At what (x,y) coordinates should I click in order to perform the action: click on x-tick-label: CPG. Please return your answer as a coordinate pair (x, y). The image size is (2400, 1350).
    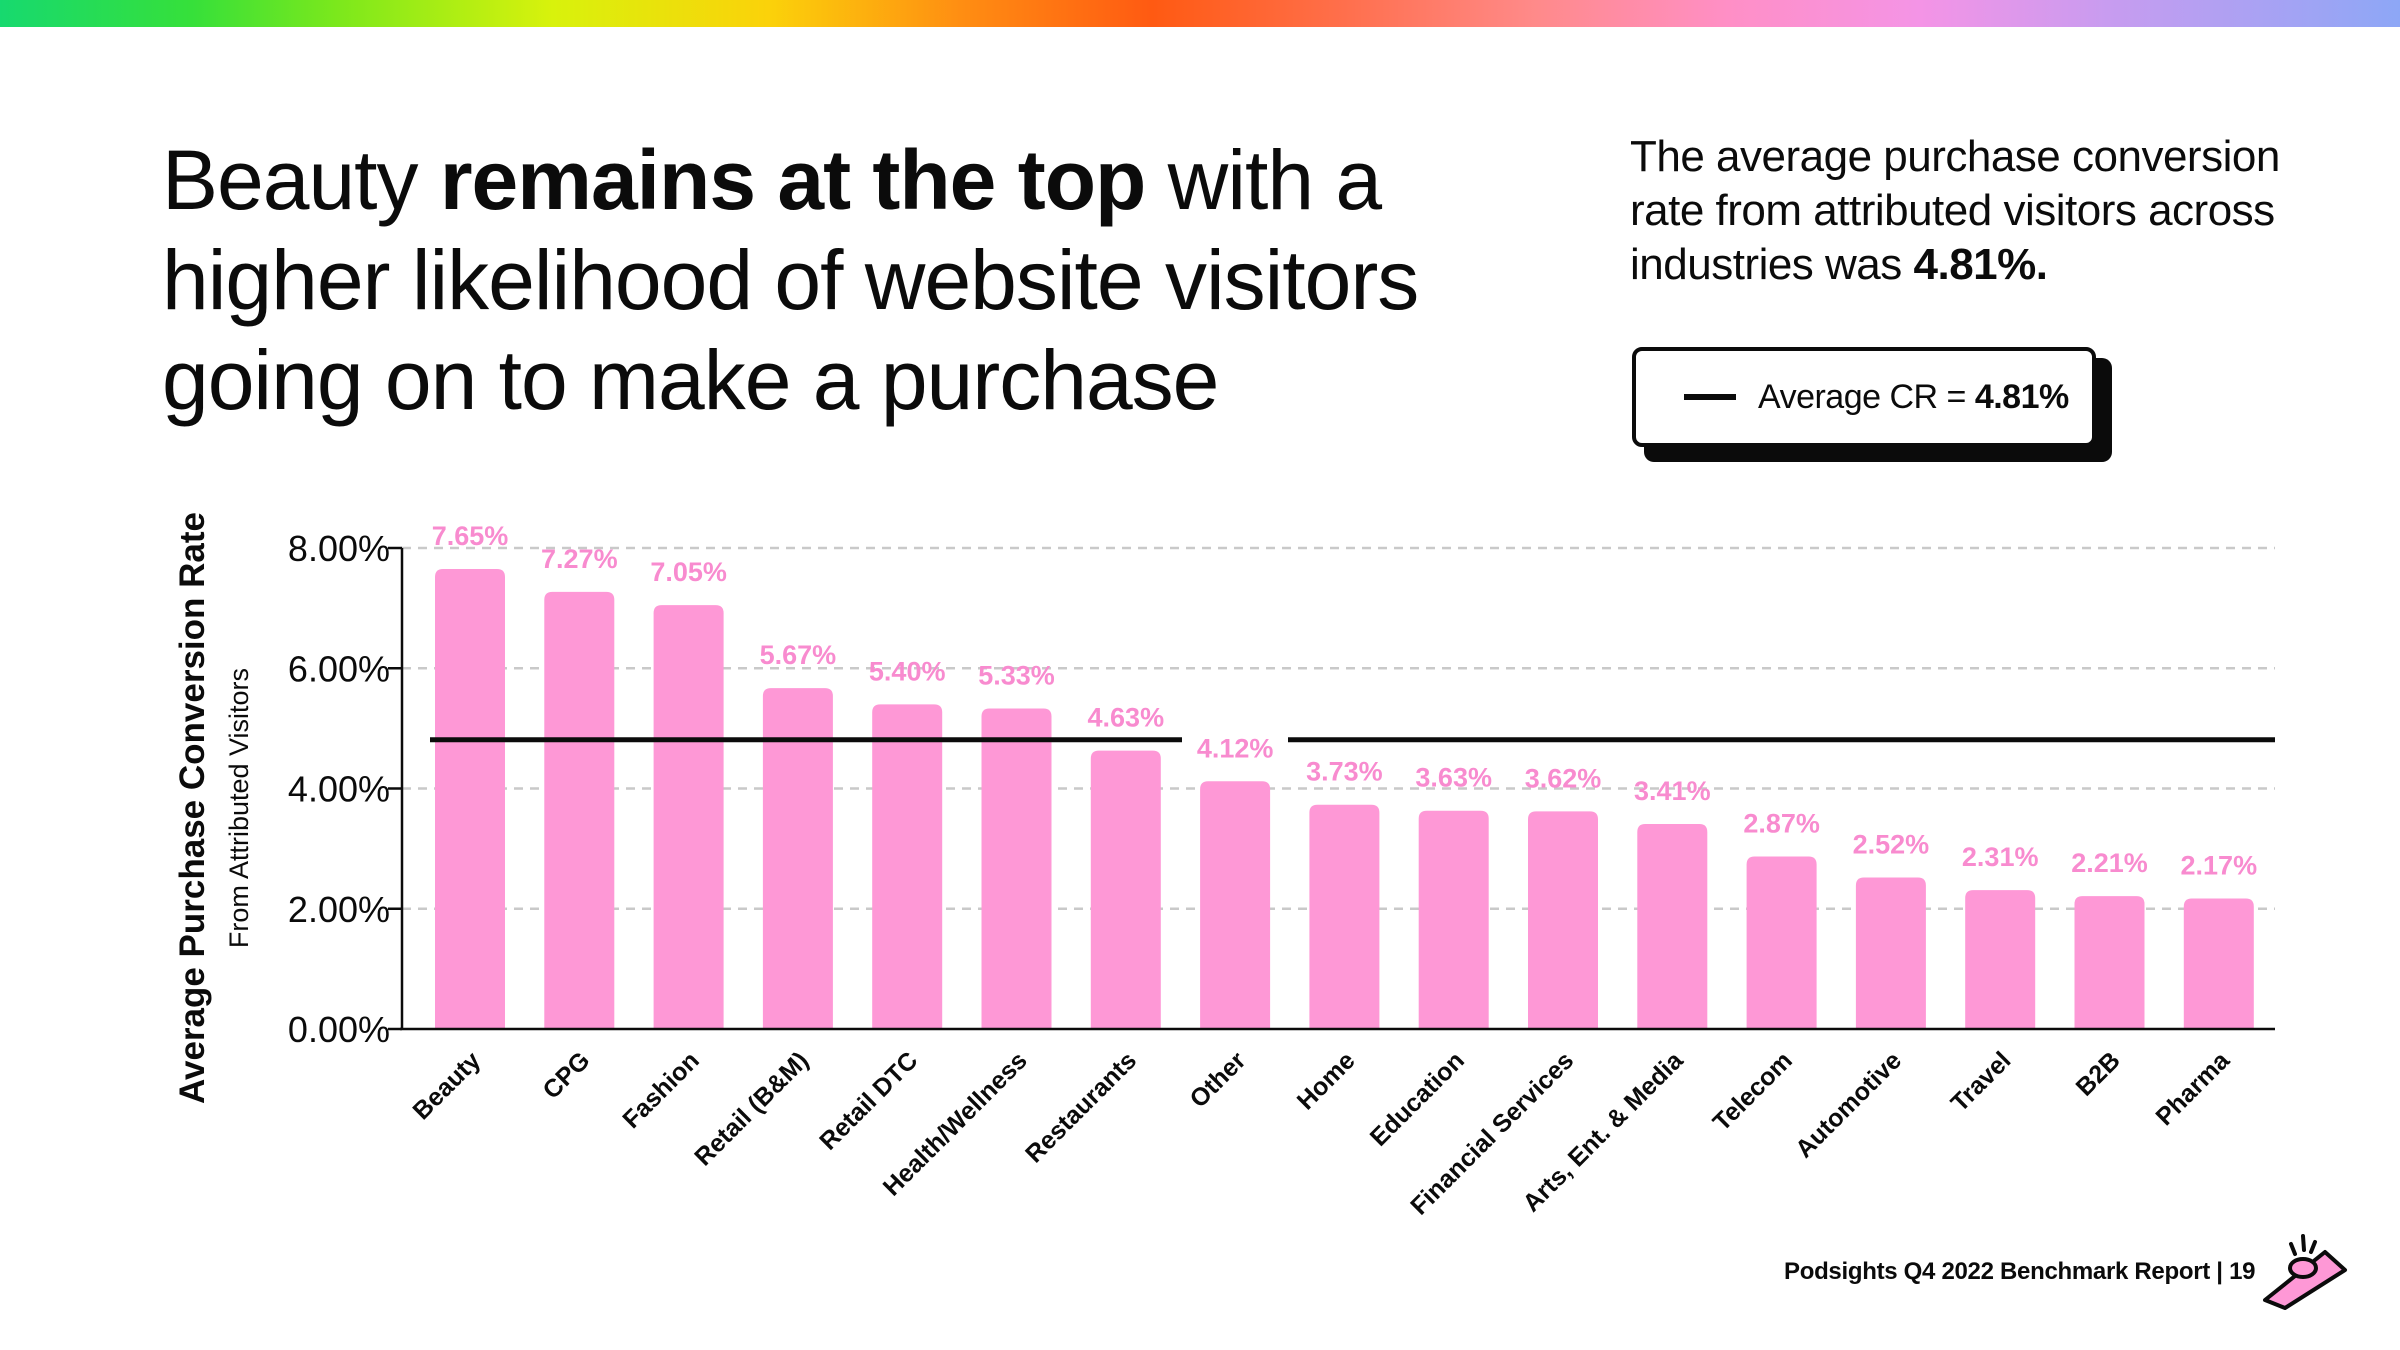
    Looking at the image, I should click on (566, 1075).